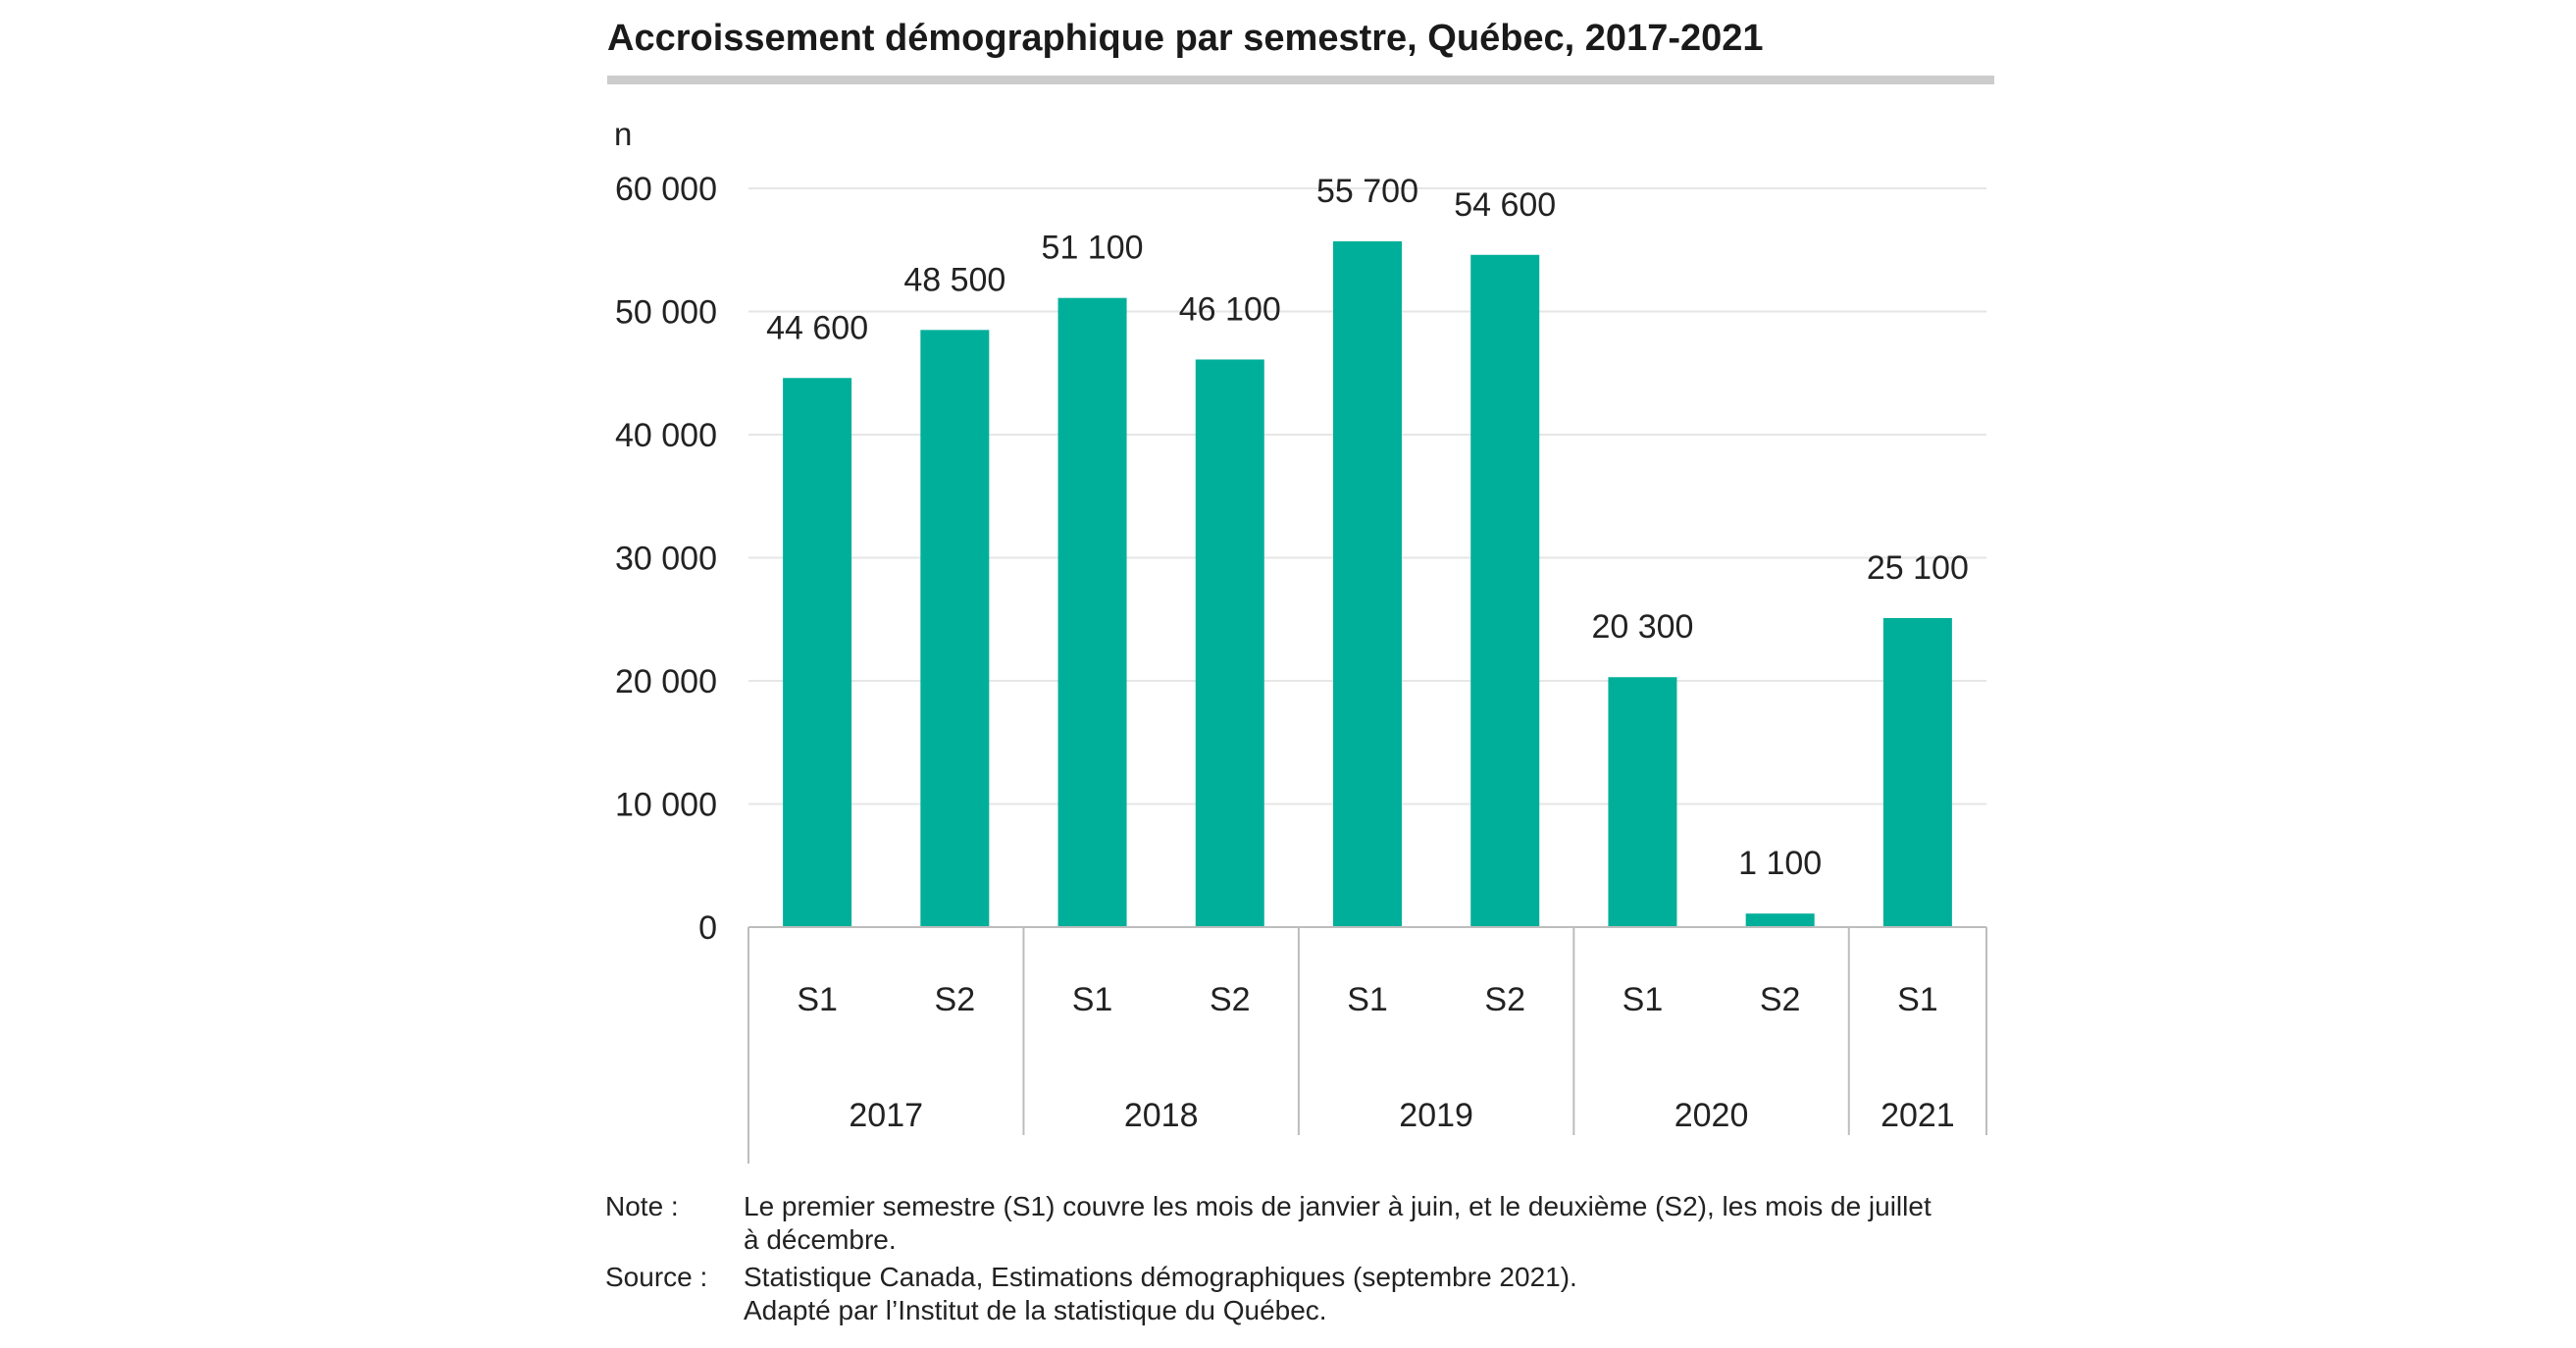 Image resolution: width=2576 pixels, height=1348 pixels. Describe the element at coordinates (820, 1239) in the screenshot. I see `note-text-line2: à décembre.` at that location.